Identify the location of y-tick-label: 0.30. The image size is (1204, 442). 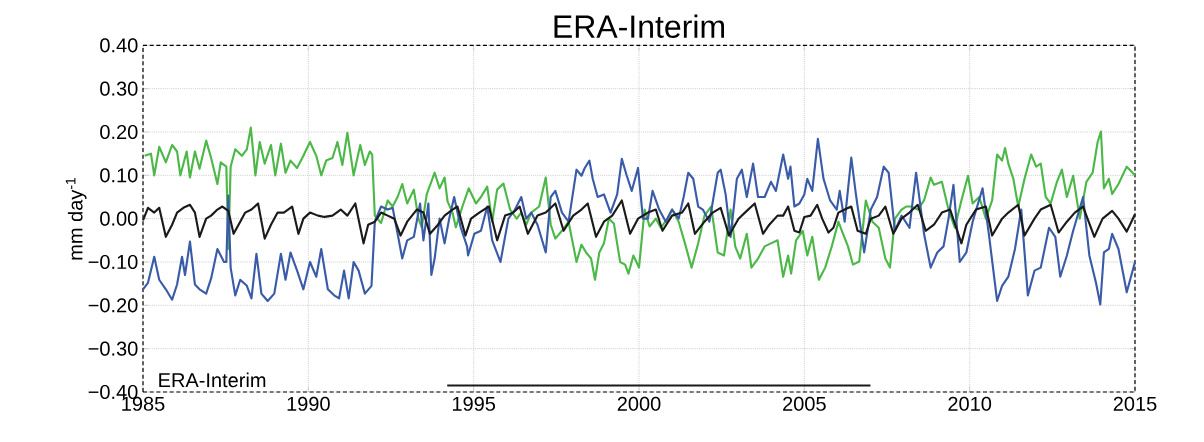
(119, 88).